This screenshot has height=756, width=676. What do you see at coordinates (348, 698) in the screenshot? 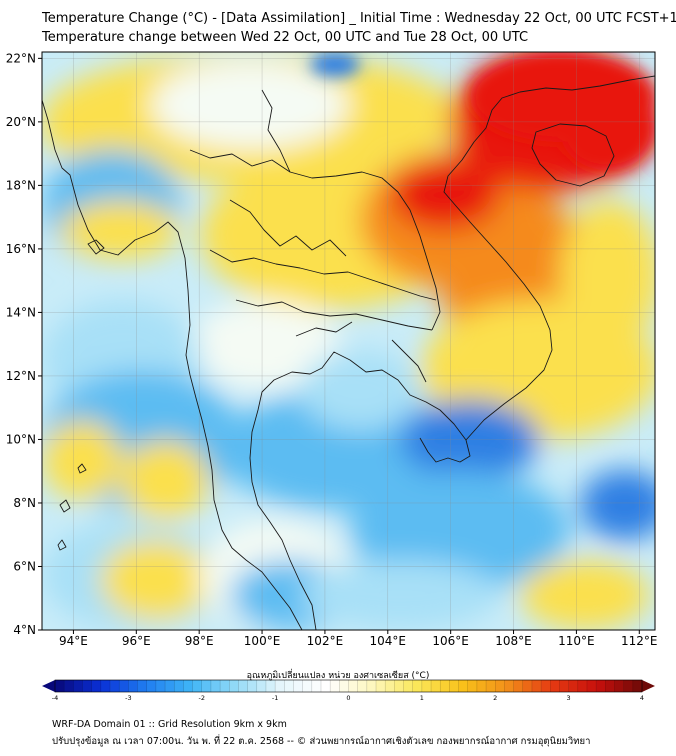
I see `colorbar-tick-label: 0` at bounding box center [348, 698].